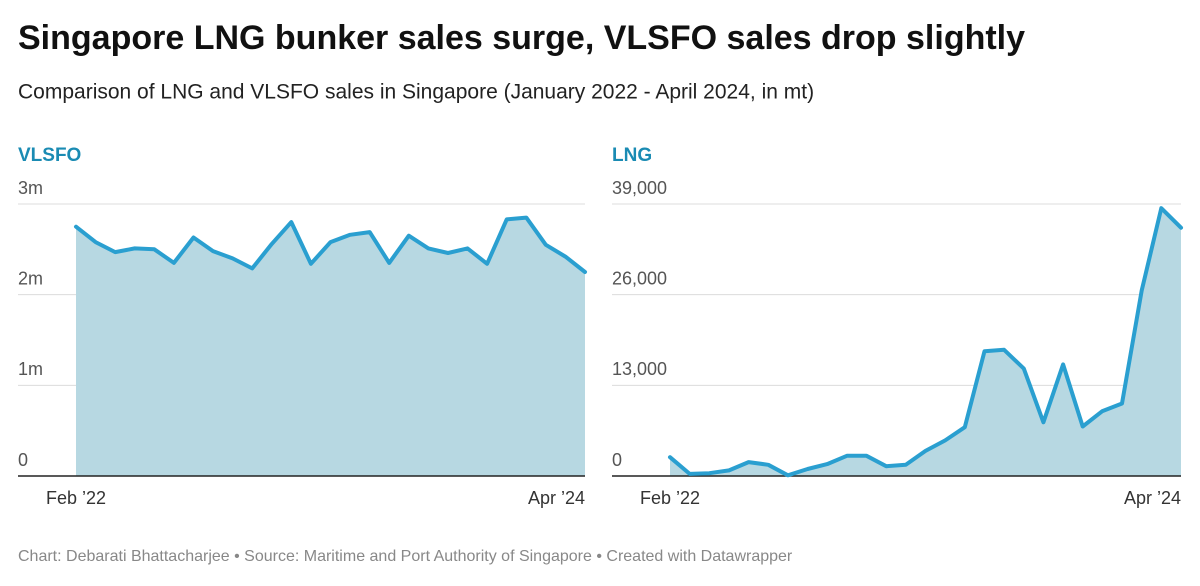 The height and width of the screenshot is (586, 1200). What do you see at coordinates (632, 155) in the screenshot?
I see `panel-title: LNG` at bounding box center [632, 155].